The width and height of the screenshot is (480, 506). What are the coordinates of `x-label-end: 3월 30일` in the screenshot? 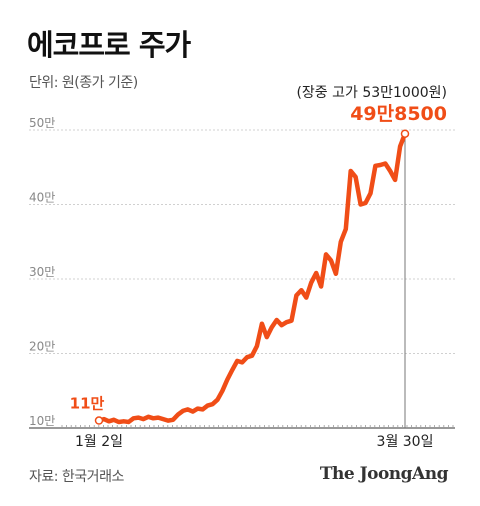 It's located at (405, 442).